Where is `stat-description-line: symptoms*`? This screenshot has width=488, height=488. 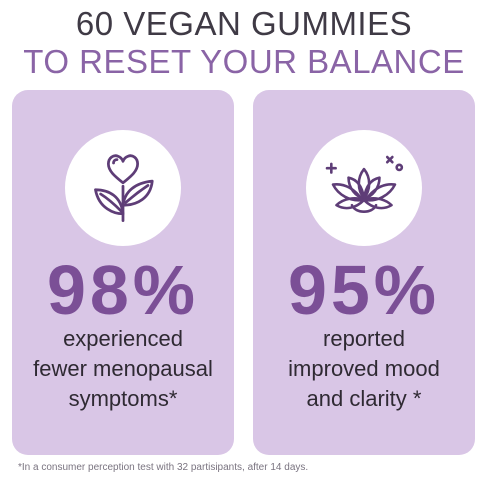
stat-description-line: symptoms* is located at coordinates (123, 398).